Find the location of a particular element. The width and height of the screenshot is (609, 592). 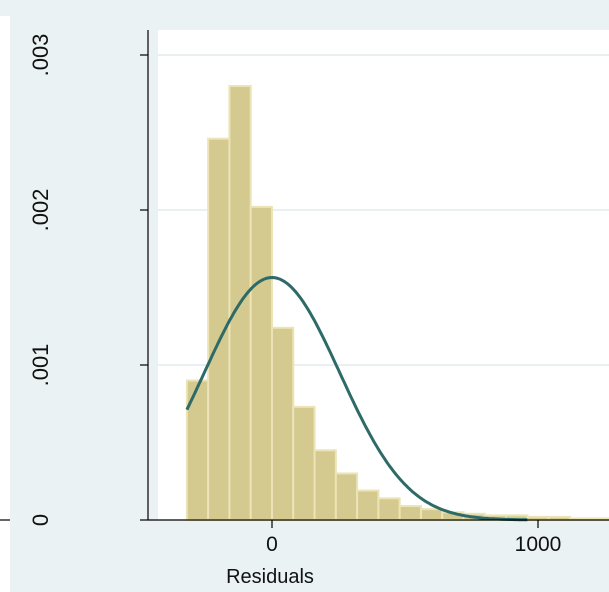

y-tick-label: .002 is located at coordinates (40, 210).